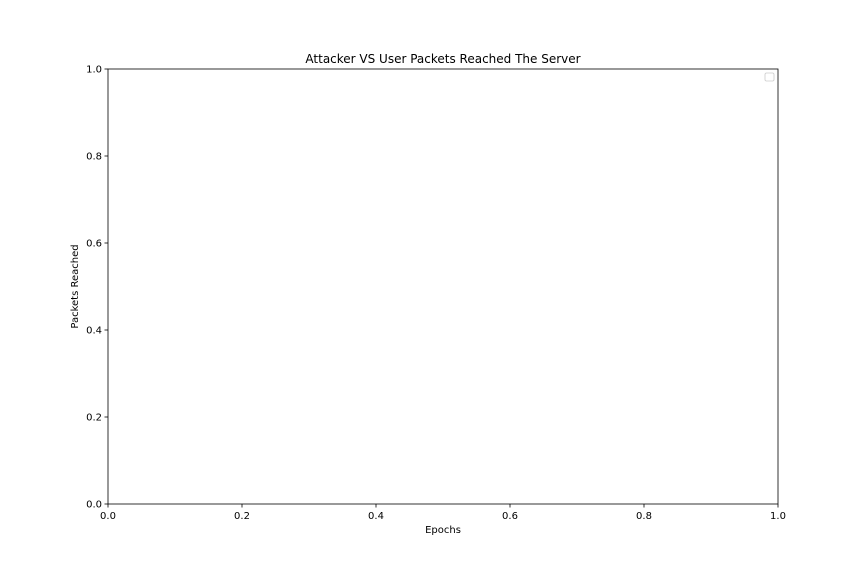  What do you see at coordinates (94, 418) in the screenshot?
I see `y-tick-label: 0.2` at bounding box center [94, 418].